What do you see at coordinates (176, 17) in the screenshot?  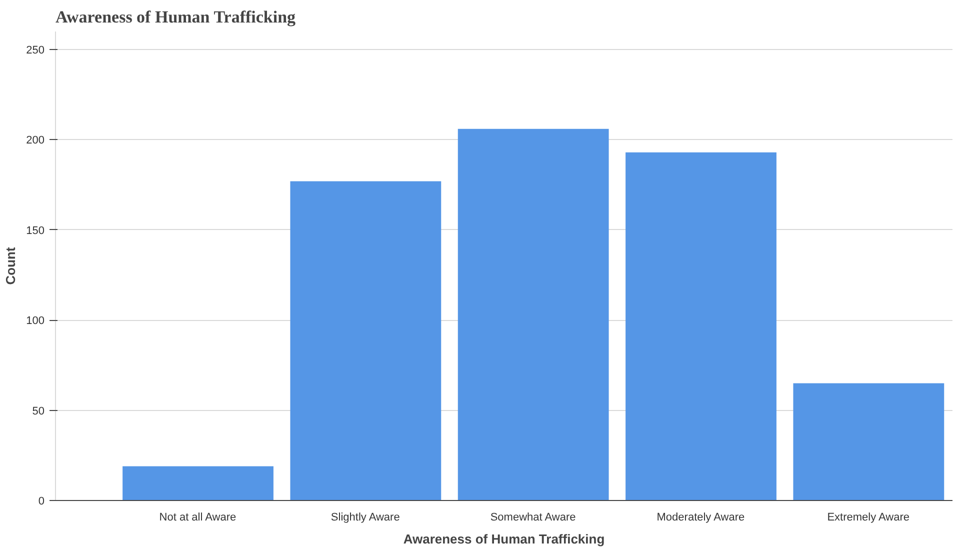 I see `chart-title: Awareness of Human Trafficking` at bounding box center [176, 17].